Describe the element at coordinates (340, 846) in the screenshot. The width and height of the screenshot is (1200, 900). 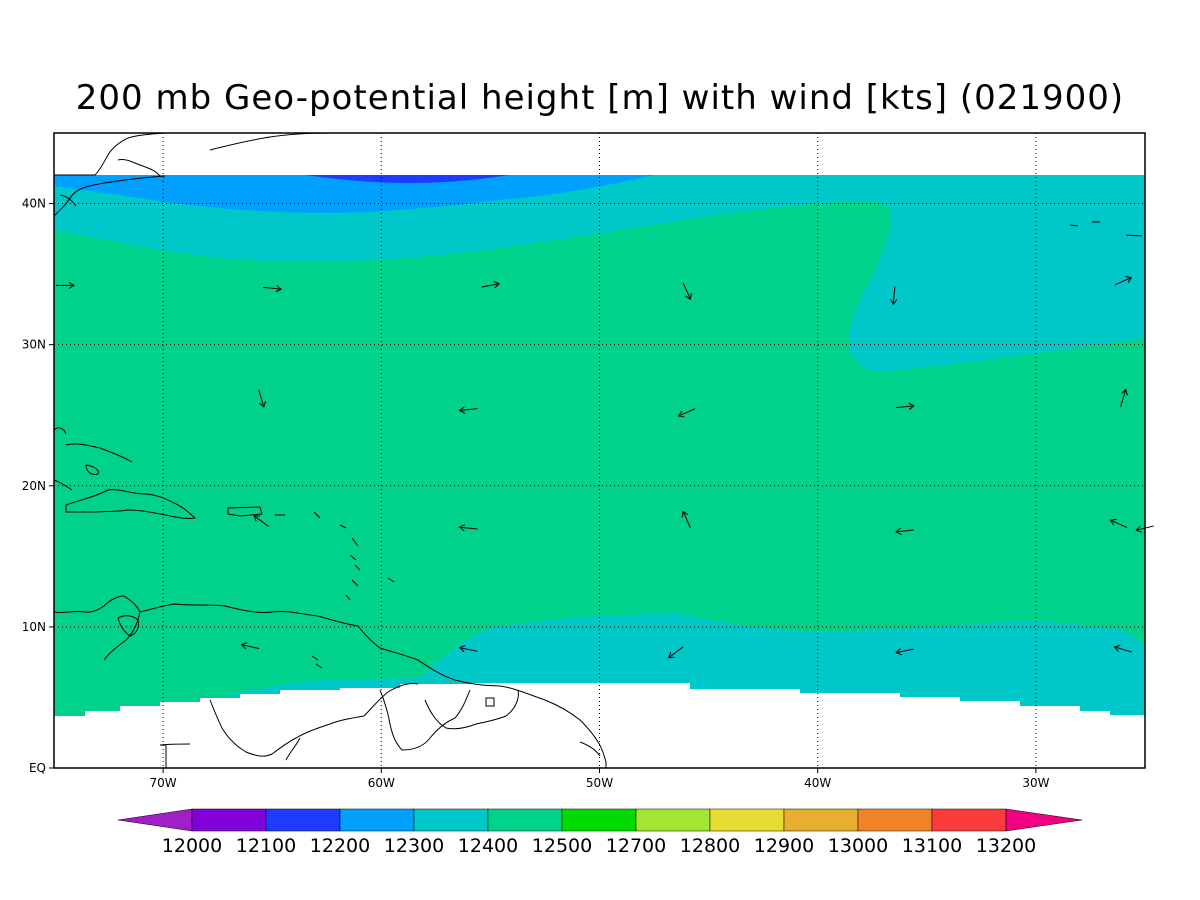
I see `colorbar-label: 12200` at that location.